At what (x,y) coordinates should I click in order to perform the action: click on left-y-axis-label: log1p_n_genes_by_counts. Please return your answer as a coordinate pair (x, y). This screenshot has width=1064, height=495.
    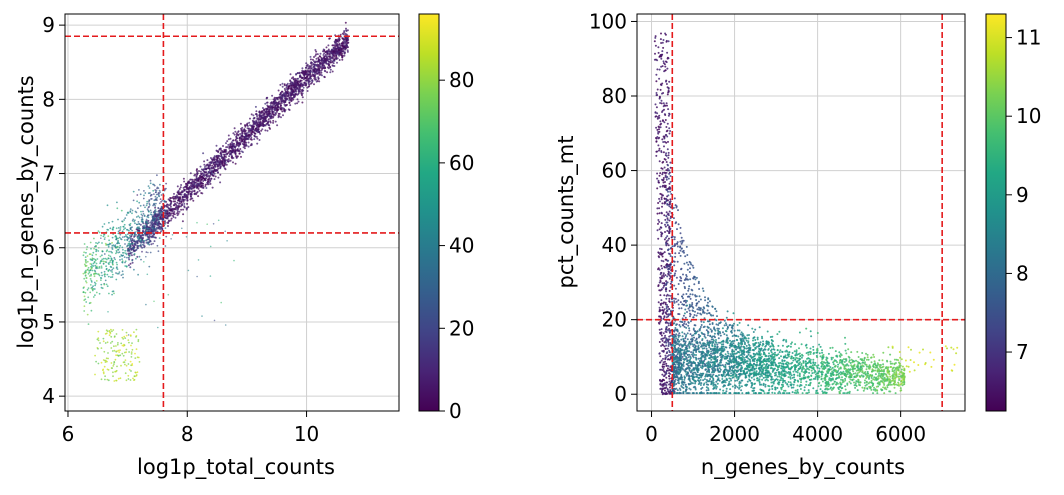
    Looking at the image, I should click on (26, 211).